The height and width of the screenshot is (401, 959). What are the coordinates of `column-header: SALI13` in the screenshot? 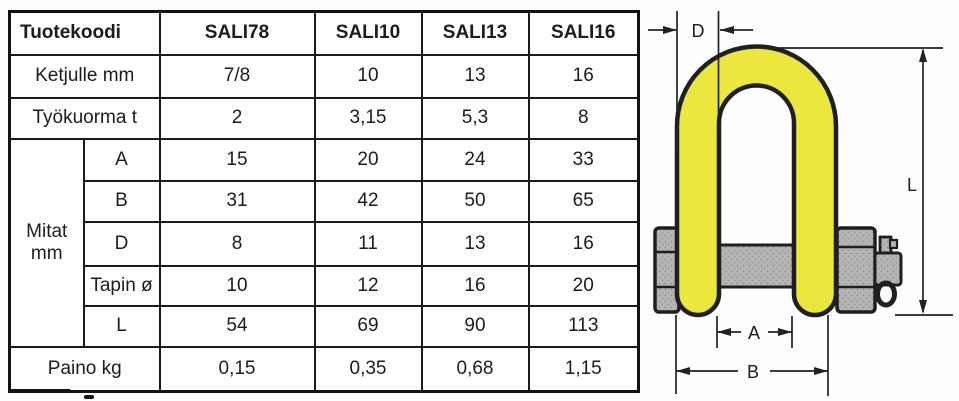 It's located at (475, 33).